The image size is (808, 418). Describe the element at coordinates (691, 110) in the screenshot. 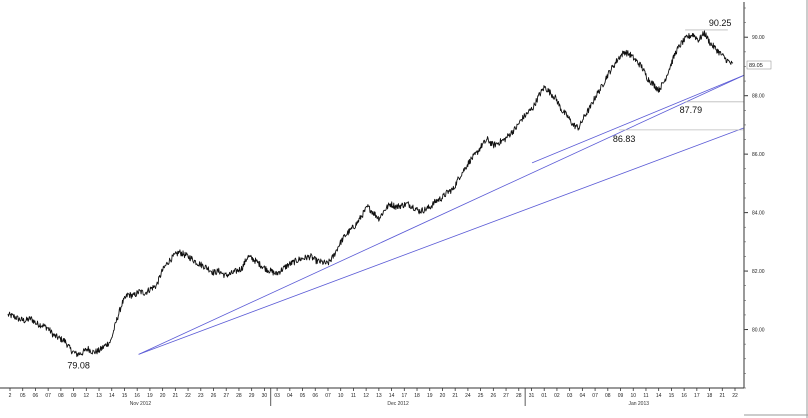

I see `annotation-label: 87.79` at that location.